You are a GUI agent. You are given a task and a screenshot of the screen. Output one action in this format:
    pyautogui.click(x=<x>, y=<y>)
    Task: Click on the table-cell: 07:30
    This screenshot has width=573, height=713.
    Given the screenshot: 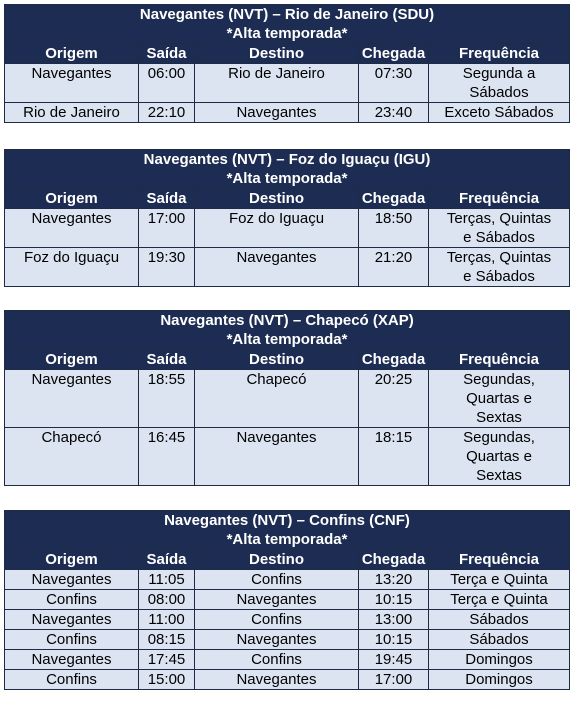 What is the action you would take?
    pyautogui.click(x=393, y=83)
    